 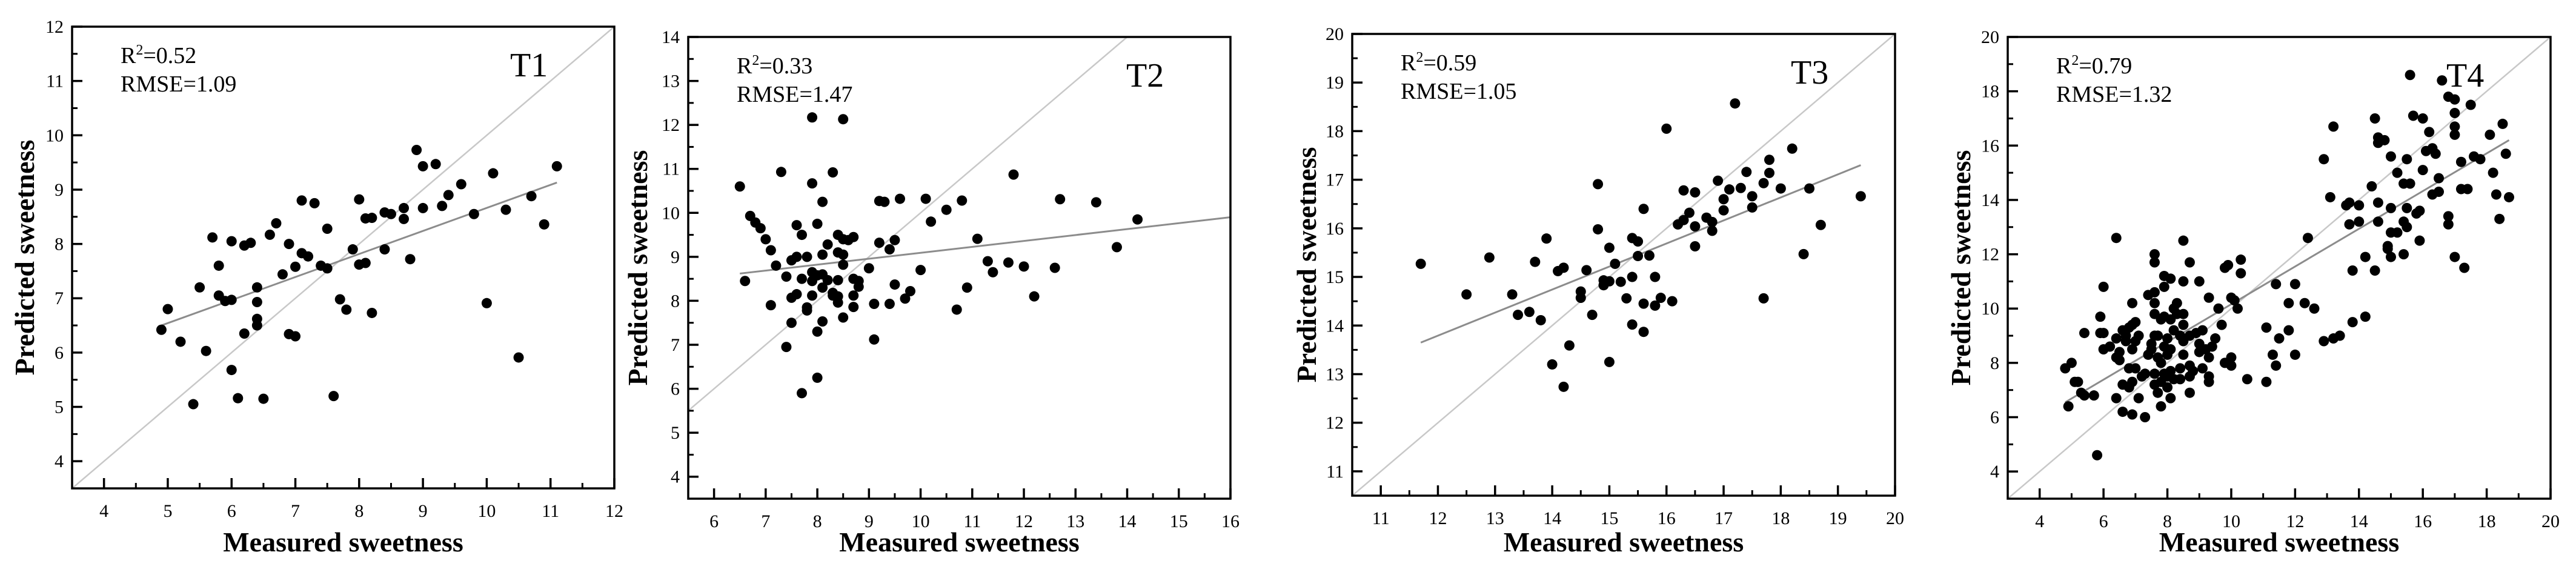 I want to click on y-tick-label: 18, so click(x=1990, y=92).